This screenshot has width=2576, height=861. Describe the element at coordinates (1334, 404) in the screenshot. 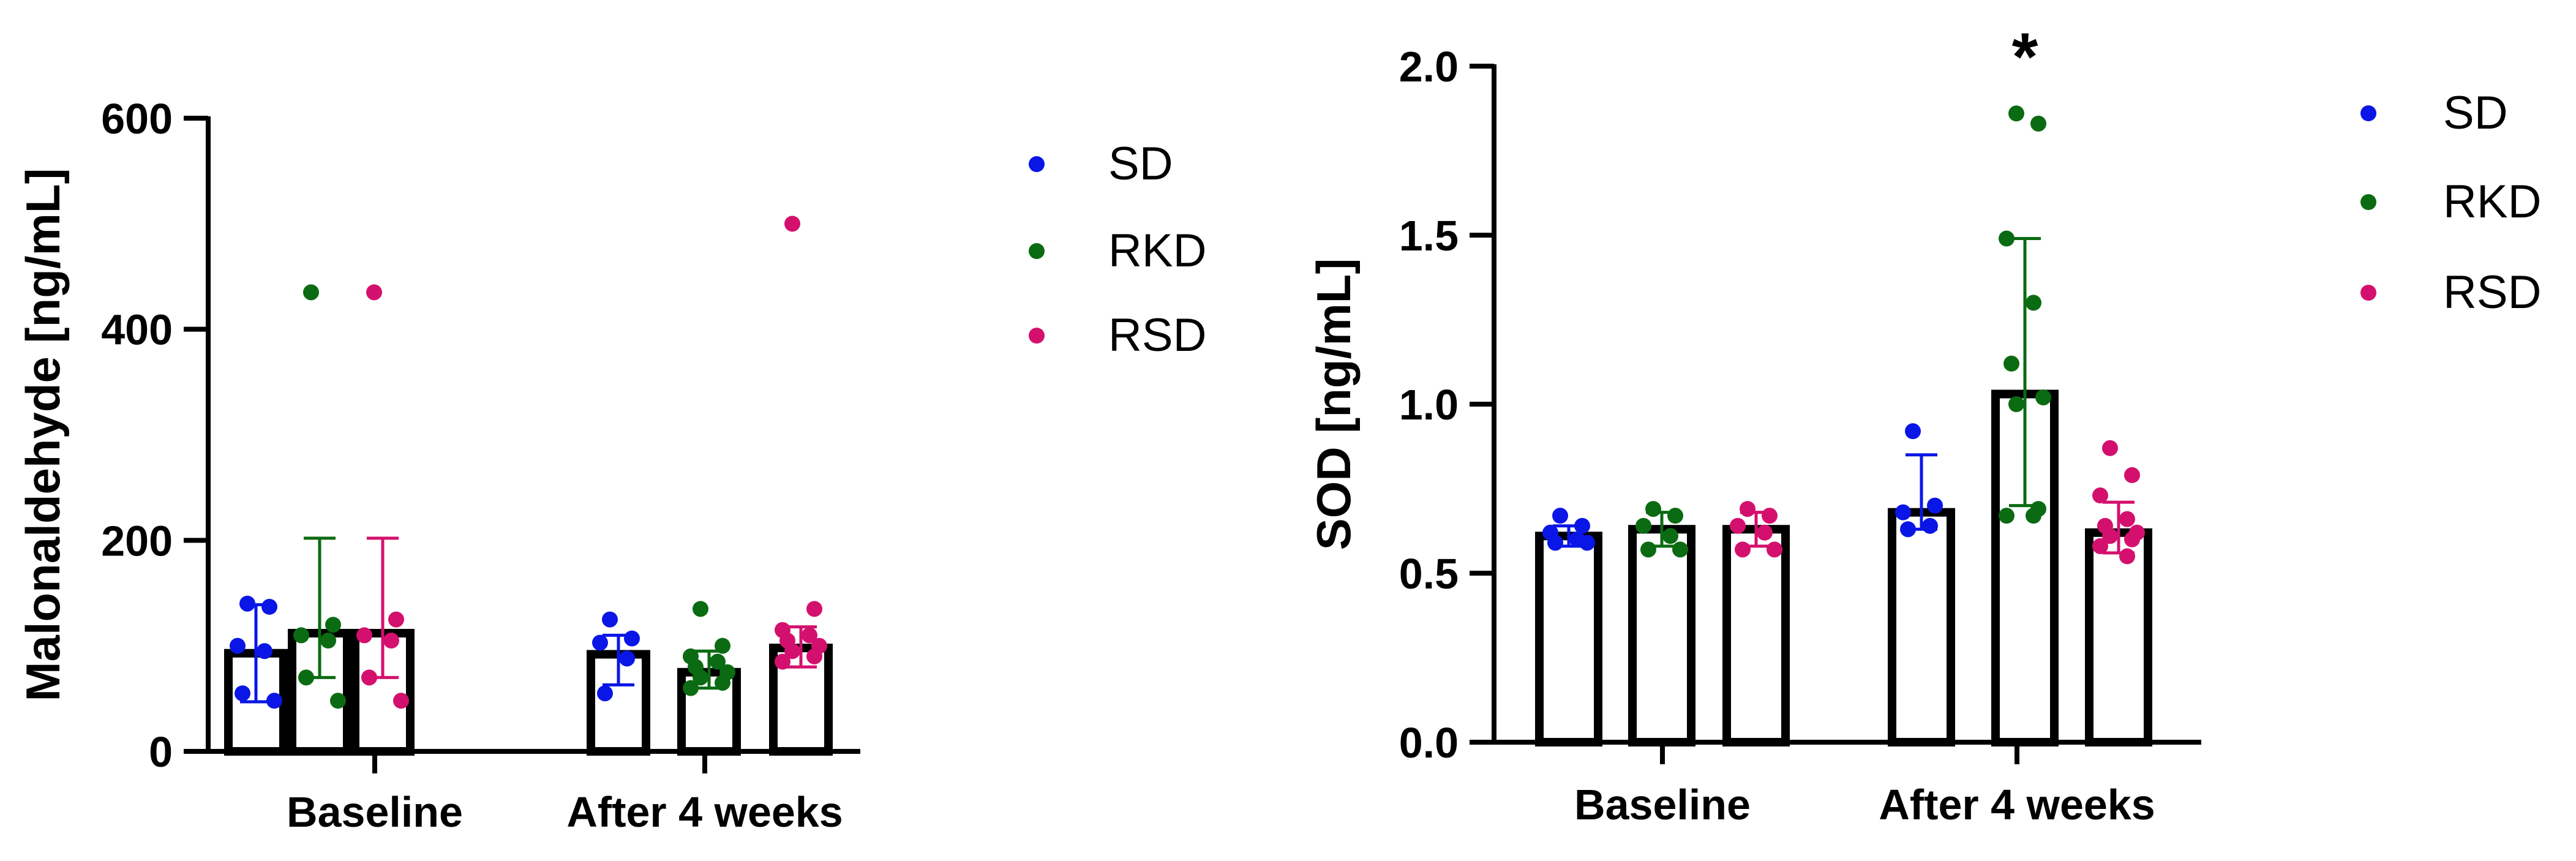

I see `y-axis-label: SOD [ng/mL]` at that location.